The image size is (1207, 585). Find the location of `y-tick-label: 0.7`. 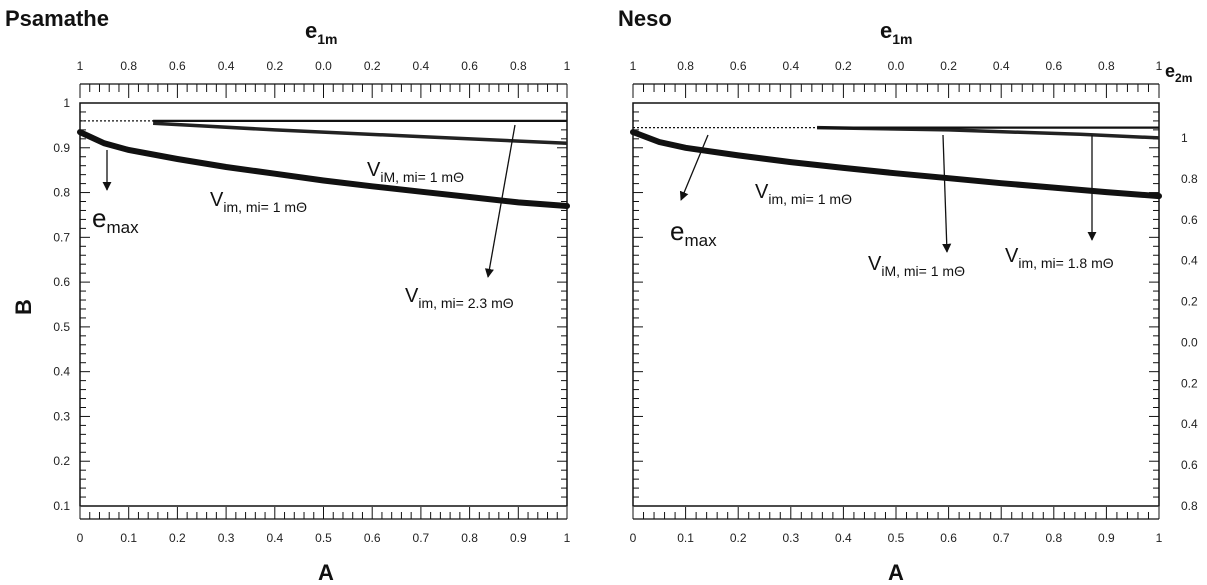

y-tick-label: 0.7 is located at coordinates (61, 237).